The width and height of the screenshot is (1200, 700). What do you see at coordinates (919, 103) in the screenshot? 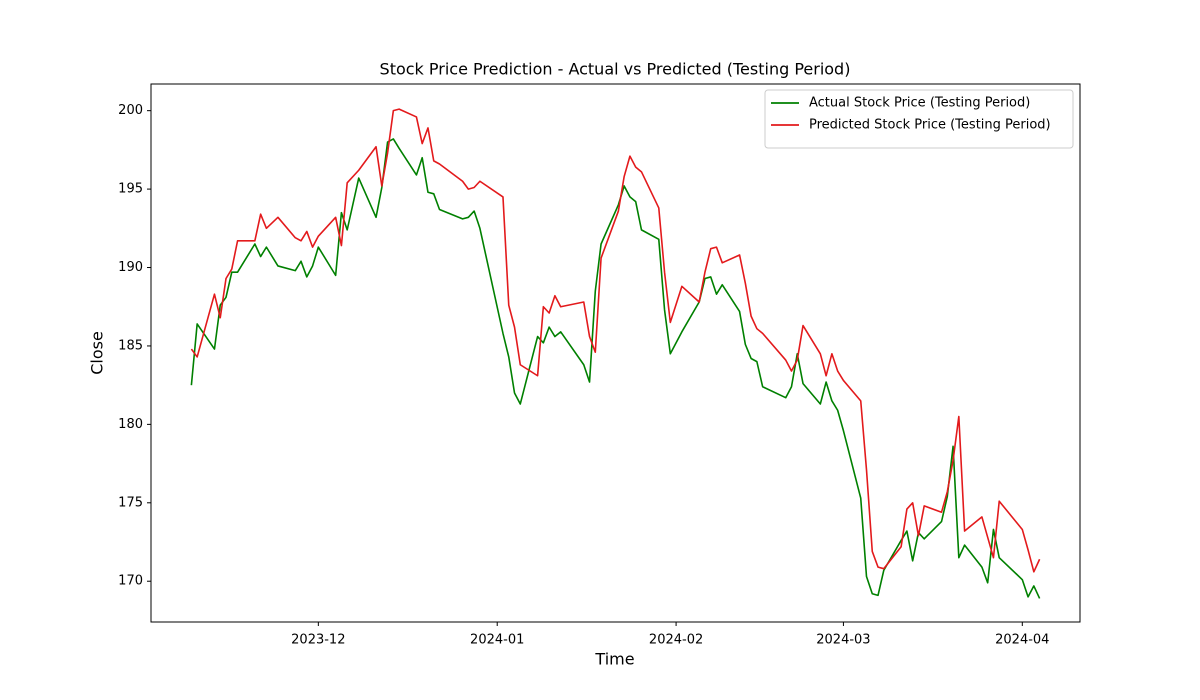
I see `legend-label: Actual Stock Price (Testing Period)` at bounding box center [919, 103].